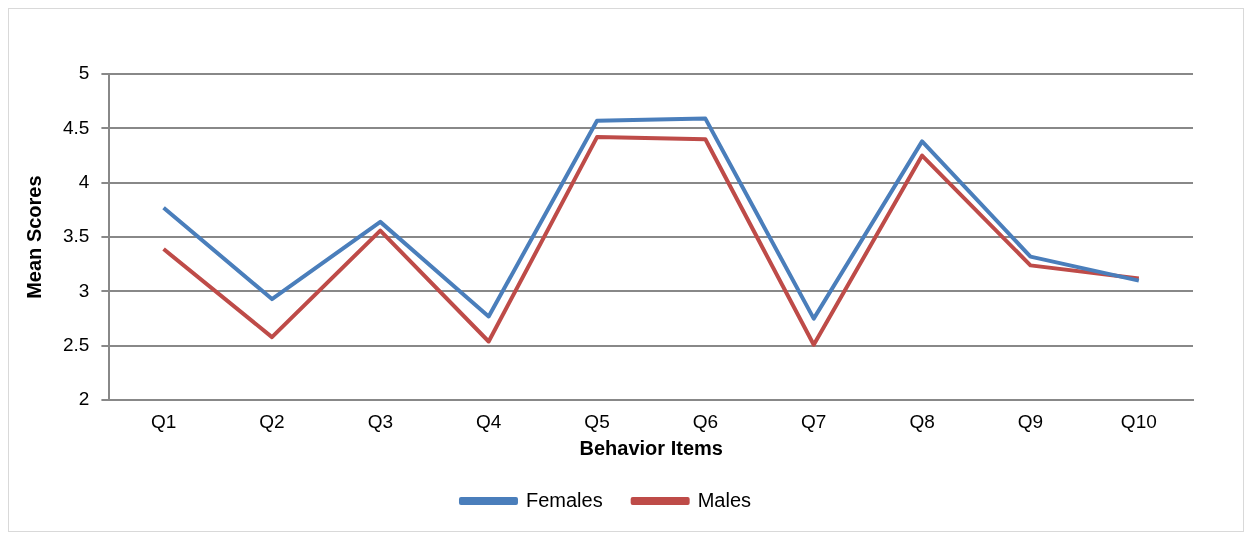 The width and height of the screenshot is (1252, 540). Describe the element at coordinates (1138, 421) in the screenshot. I see `x-tick-label: Q10` at that location.